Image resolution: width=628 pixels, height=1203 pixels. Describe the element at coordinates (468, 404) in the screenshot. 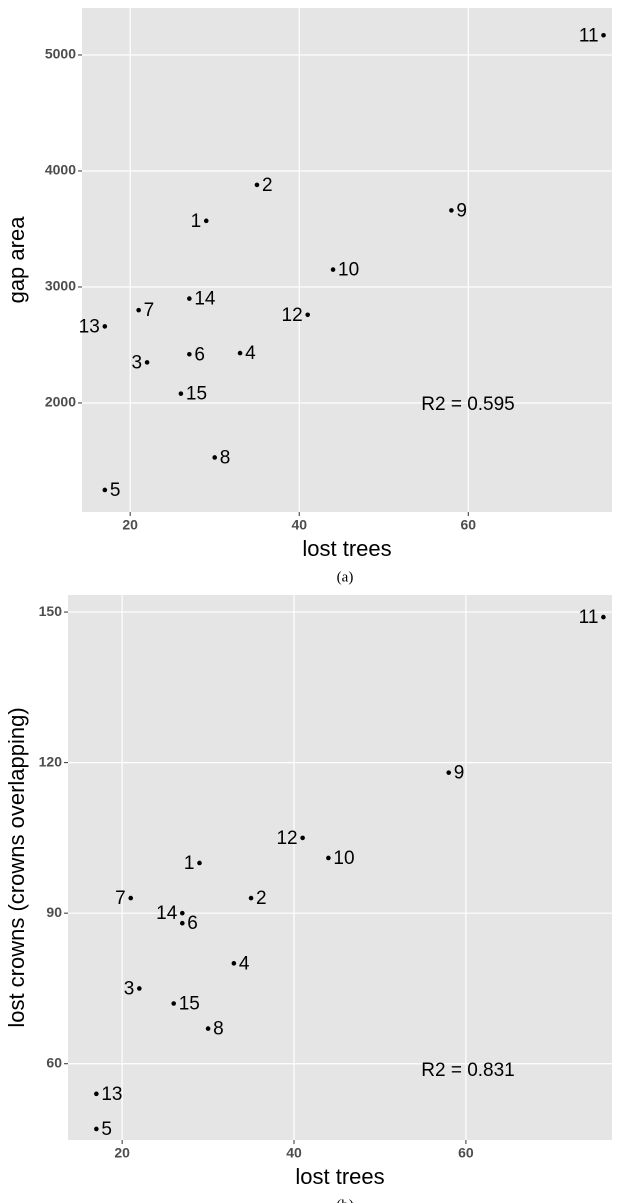

I see `annotation: R2 = 0.595` at that location.